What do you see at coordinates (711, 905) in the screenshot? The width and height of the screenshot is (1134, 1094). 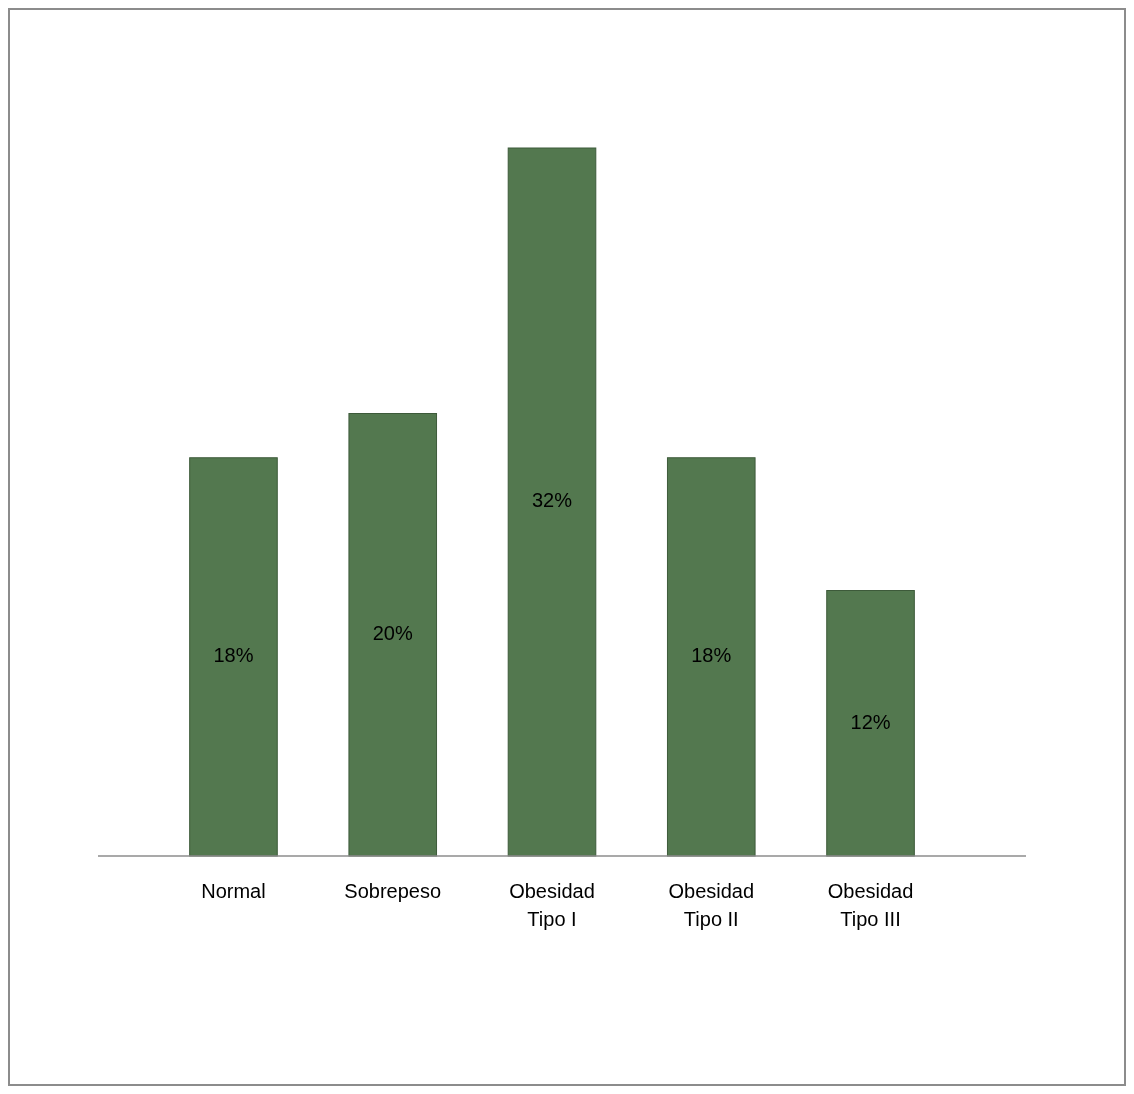 I see `x-tick-label: Obesidad Tipo II` at bounding box center [711, 905].